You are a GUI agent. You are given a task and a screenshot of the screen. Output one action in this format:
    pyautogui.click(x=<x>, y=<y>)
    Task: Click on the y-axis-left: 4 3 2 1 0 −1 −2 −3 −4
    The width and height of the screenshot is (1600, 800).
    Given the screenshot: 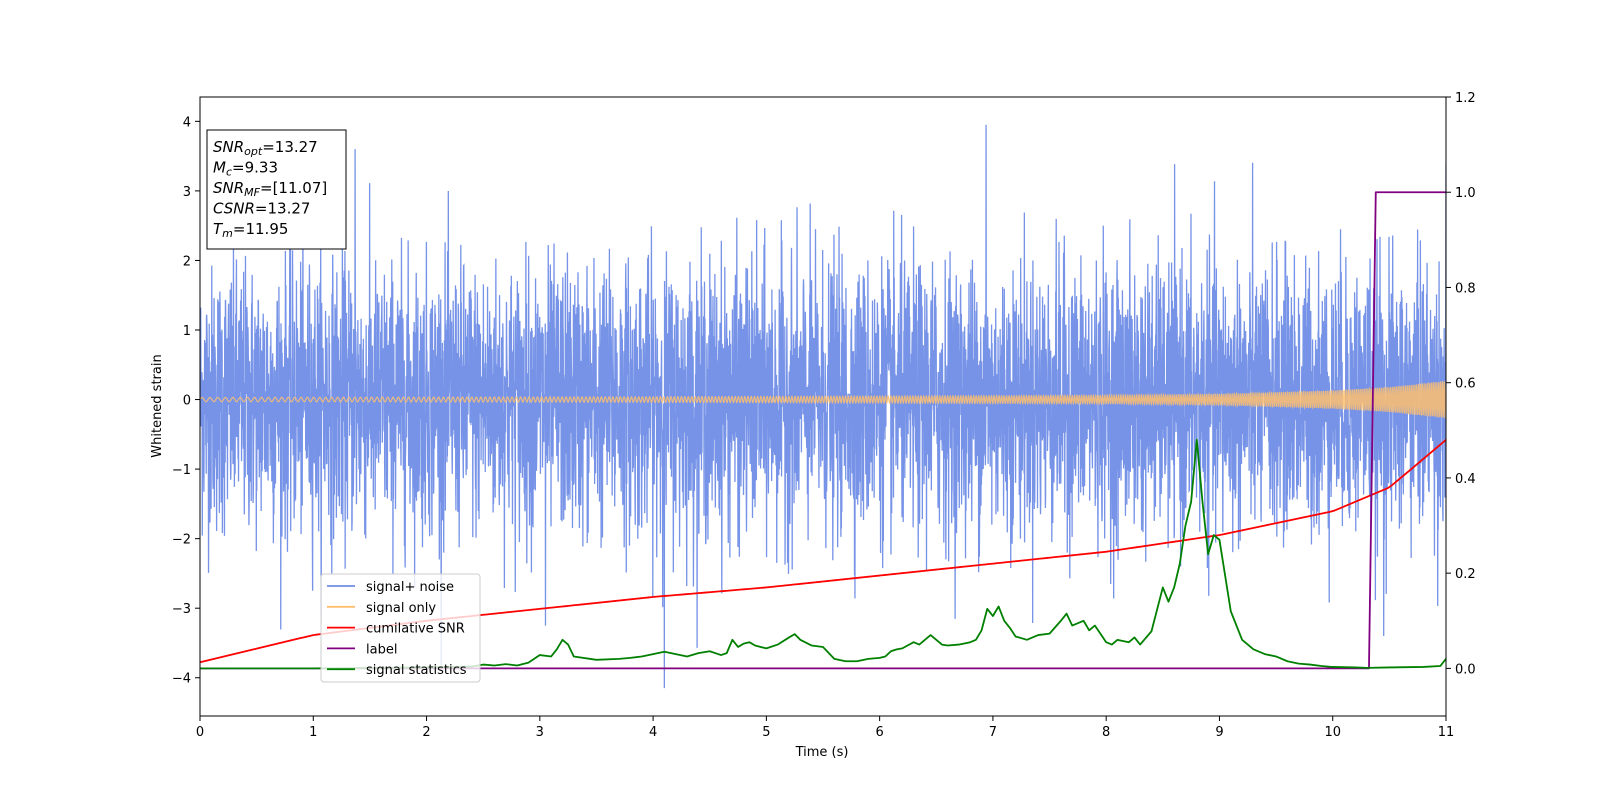 What is the action you would take?
    pyautogui.click(x=186, y=401)
    